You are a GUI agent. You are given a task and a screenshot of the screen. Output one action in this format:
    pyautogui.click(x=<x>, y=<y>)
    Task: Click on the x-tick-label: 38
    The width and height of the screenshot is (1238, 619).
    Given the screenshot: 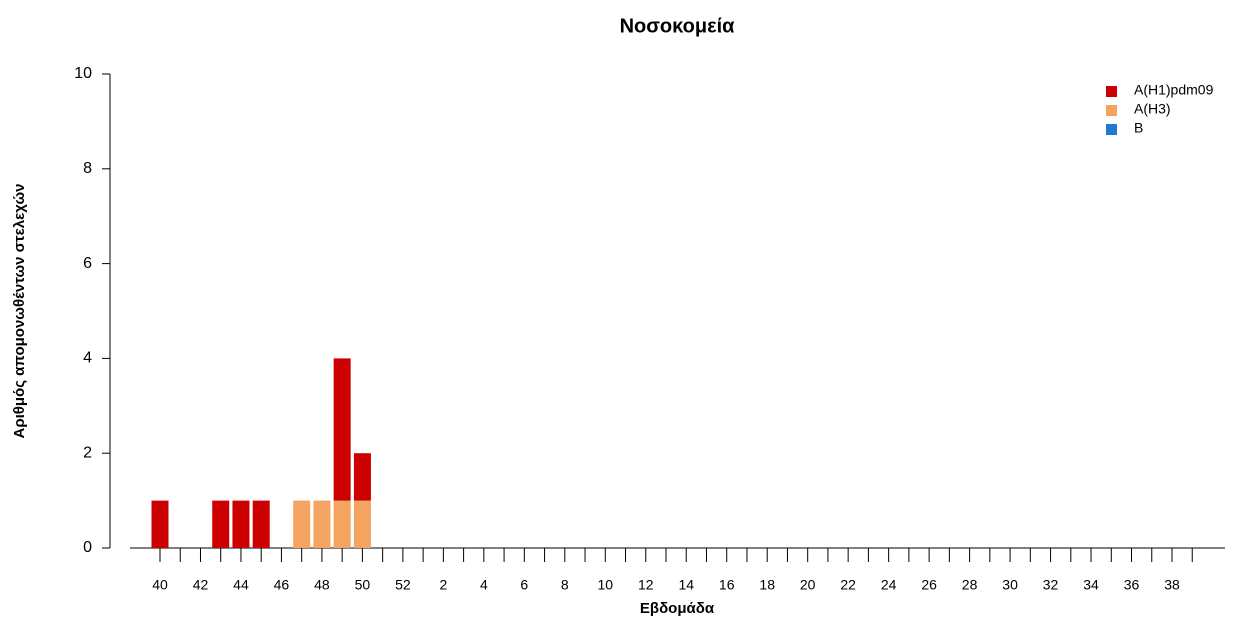 What is the action you would take?
    pyautogui.click(x=1172, y=585)
    